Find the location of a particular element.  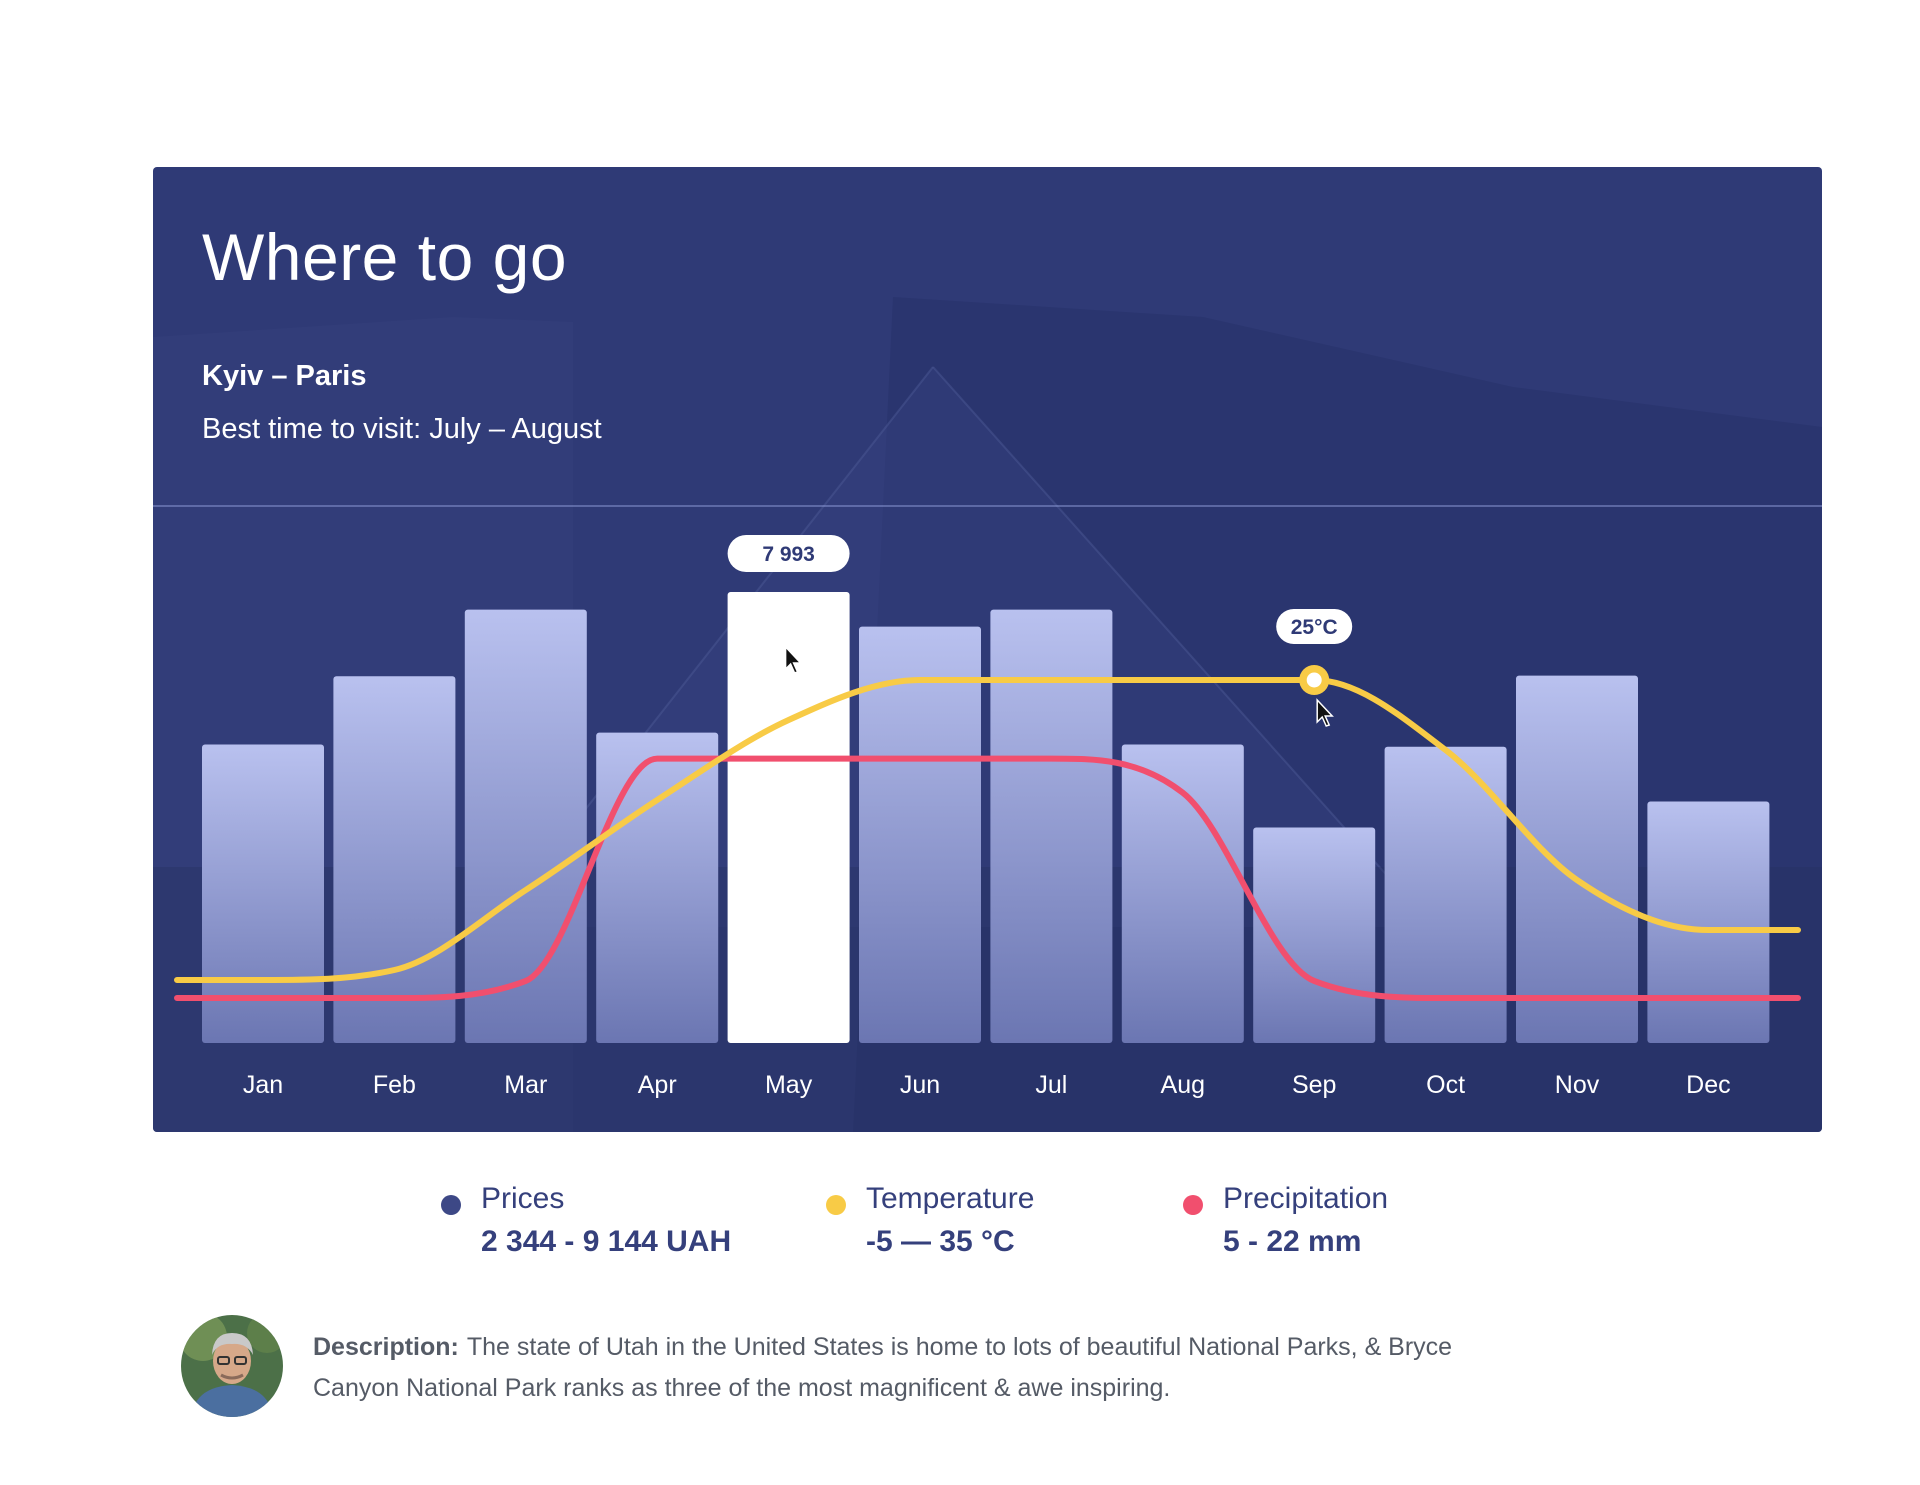

price-bar-nov is located at coordinates (1577, 859).